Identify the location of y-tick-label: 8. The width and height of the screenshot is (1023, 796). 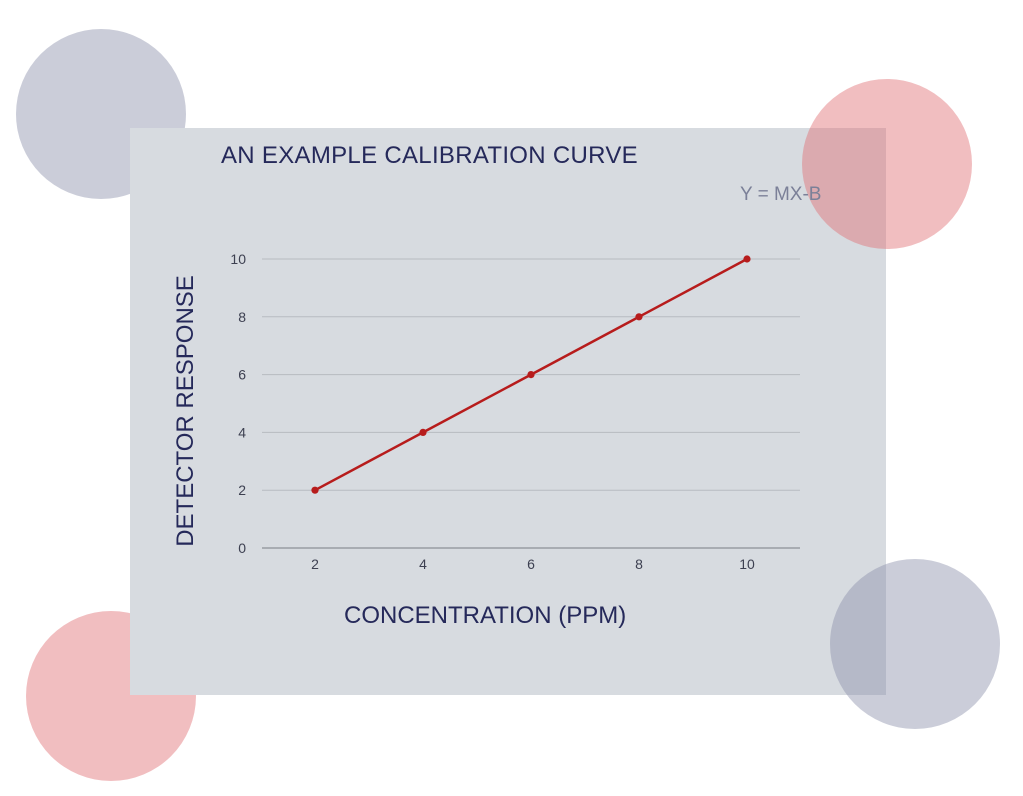
(242, 317).